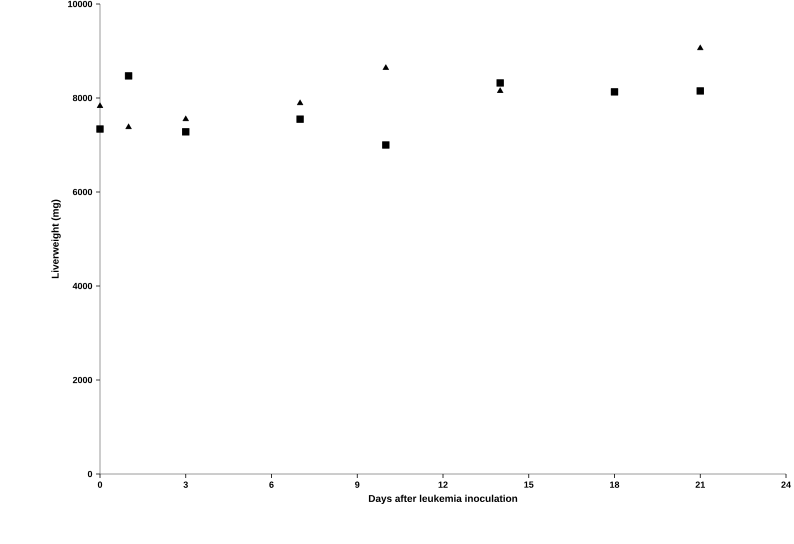 The width and height of the screenshot is (794, 544). I want to click on x-tick-label: 15, so click(529, 485).